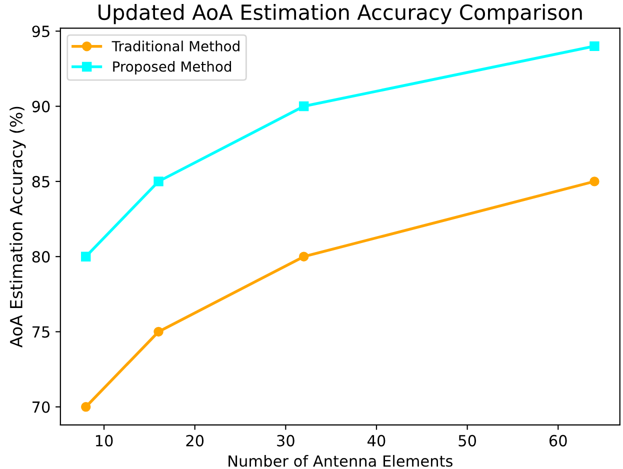 The image size is (623, 469). I want to click on x-tick-label: 20, so click(195, 440).